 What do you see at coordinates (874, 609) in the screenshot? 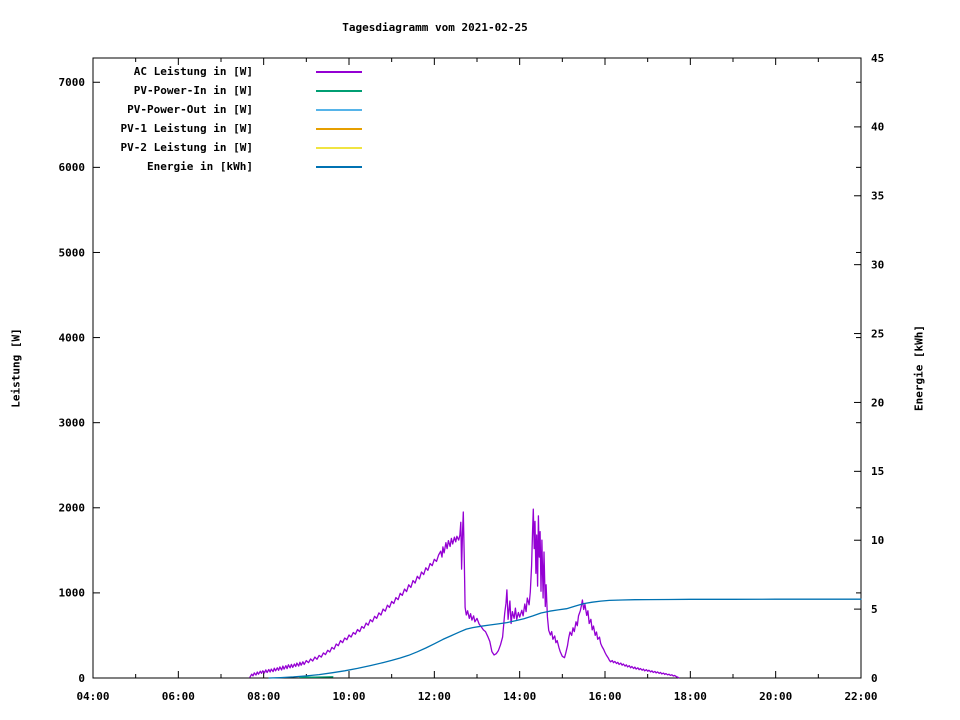
I see `y2-tick-label: 5` at bounding box center [874, 609].